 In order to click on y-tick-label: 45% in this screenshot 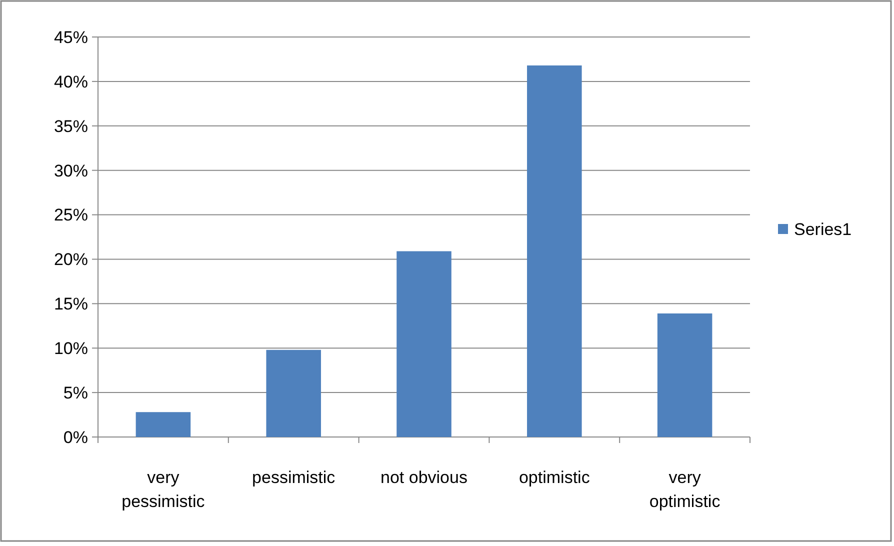, I will do `click(71, 37)`.